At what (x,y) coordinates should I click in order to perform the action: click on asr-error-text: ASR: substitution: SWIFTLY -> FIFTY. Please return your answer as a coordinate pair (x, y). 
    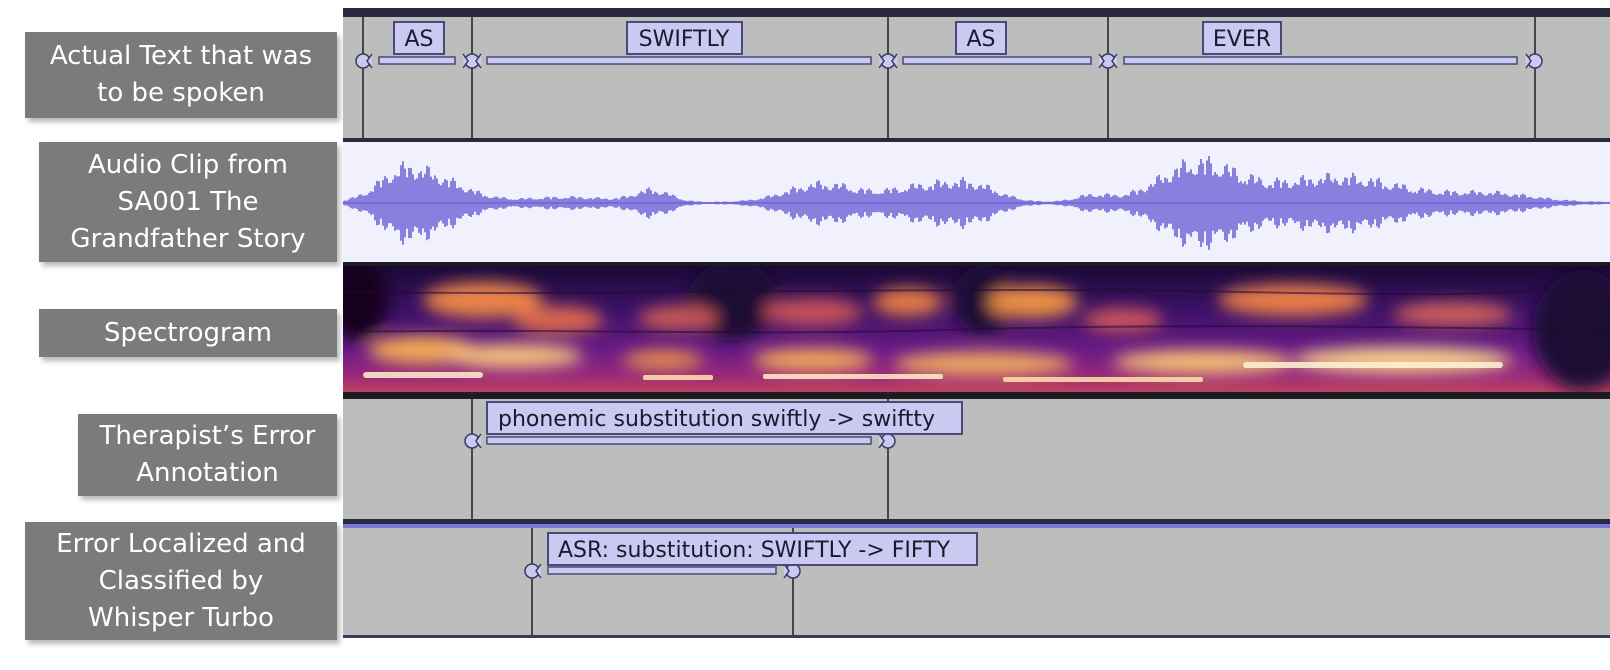
    Looking at the image, I should click on (754, 550).